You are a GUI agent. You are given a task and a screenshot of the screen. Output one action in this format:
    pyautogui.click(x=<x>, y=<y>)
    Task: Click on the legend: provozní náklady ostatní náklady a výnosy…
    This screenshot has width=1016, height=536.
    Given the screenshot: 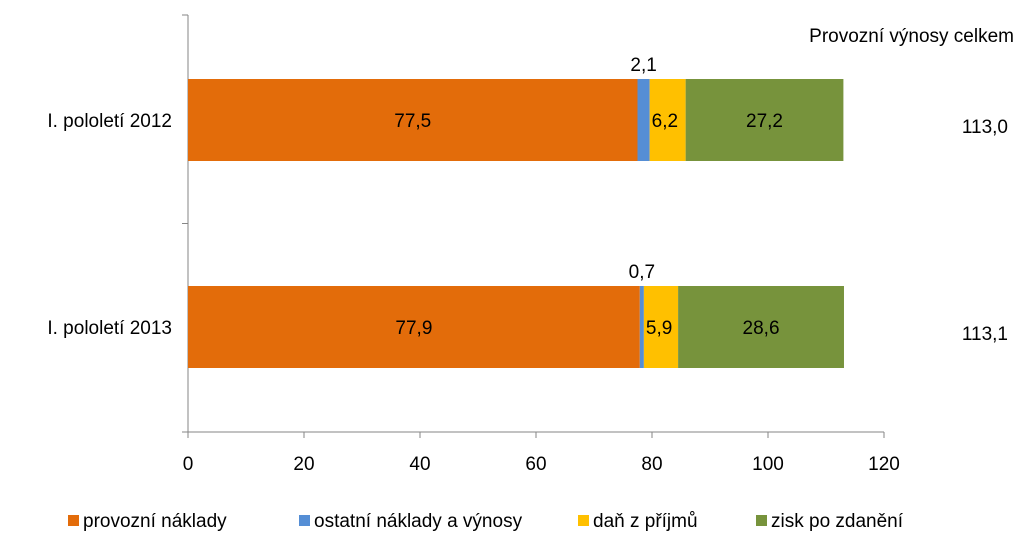 What is the action you would take?
    pyautogui.click(x=486, y=521)
    